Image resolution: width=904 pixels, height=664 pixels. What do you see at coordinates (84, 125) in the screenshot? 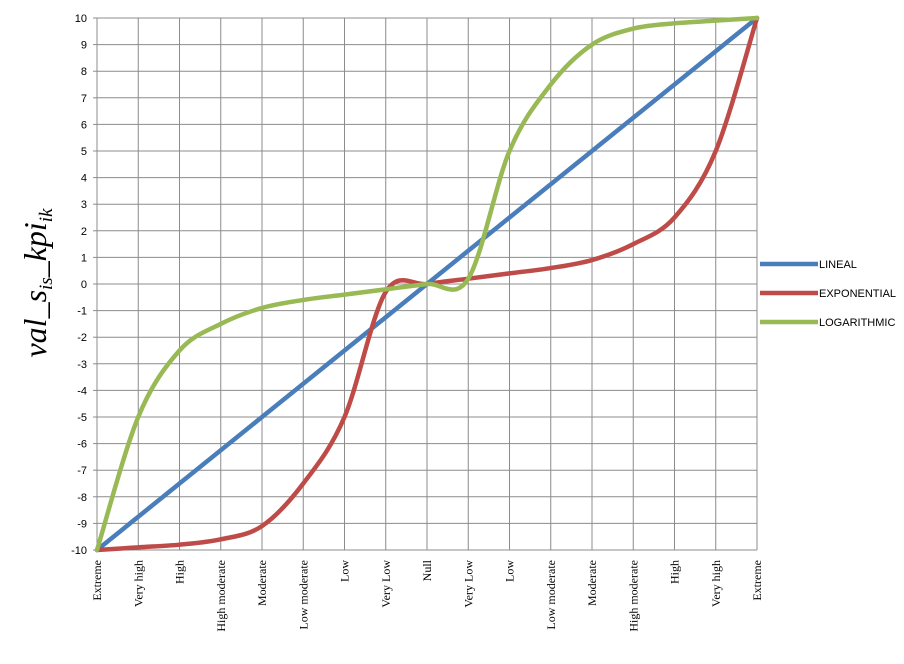
I see `y-tick-label: 6` at bounding box center [84, 125].